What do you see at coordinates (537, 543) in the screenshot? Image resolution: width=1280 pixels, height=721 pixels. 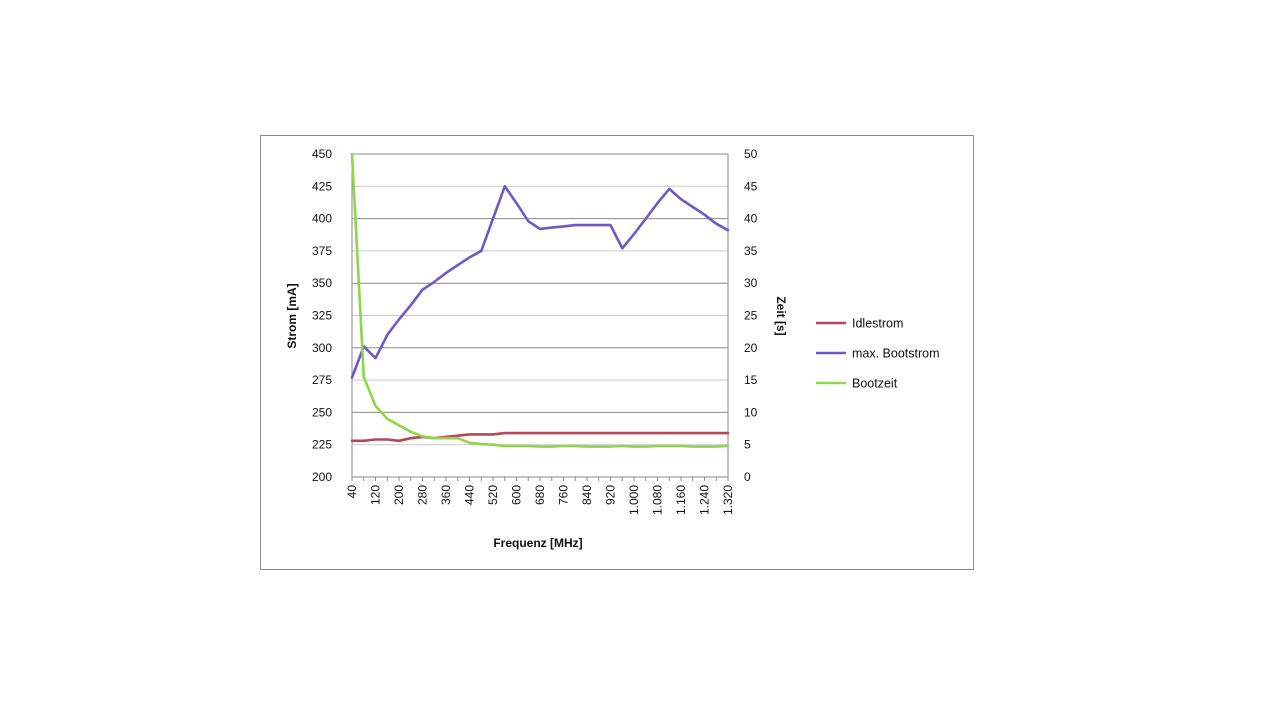 I see `x-axis-title: Frequenz [MHz]` at bounding box center [537, 543].